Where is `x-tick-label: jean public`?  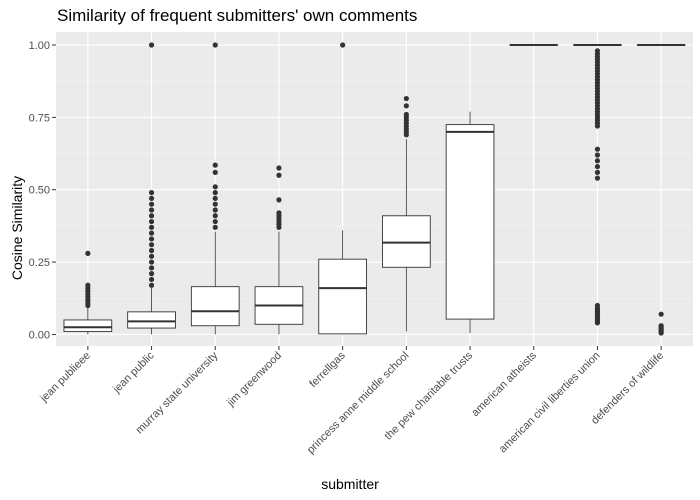 x-tick-label: jean public is located at coordinates (133, 372).